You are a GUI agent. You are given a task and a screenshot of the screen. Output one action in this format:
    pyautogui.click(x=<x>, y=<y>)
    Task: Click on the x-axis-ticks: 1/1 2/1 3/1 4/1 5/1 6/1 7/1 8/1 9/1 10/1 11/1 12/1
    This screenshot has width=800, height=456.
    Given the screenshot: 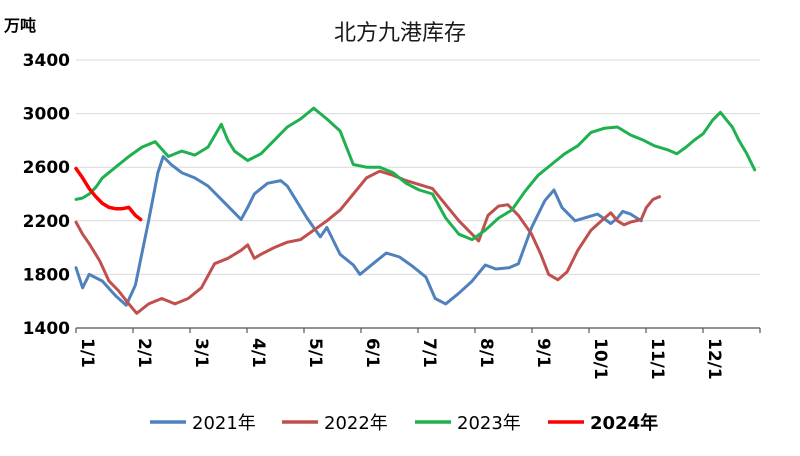 What is the action you would take?
    pyautogui.click(x=400, y=359)
    